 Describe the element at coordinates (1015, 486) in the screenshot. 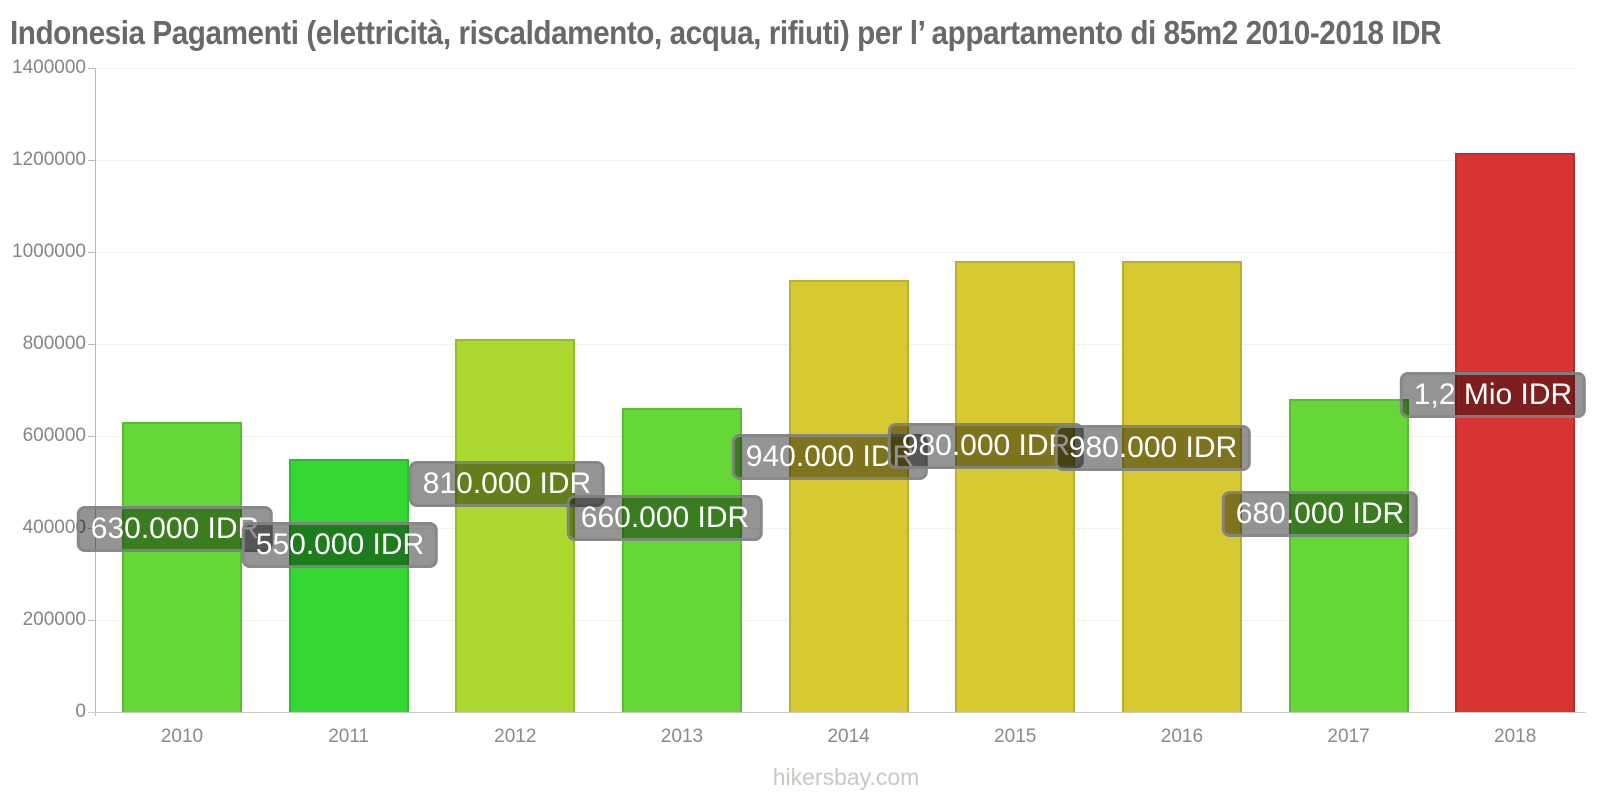

I see `bar-2015` at that location.